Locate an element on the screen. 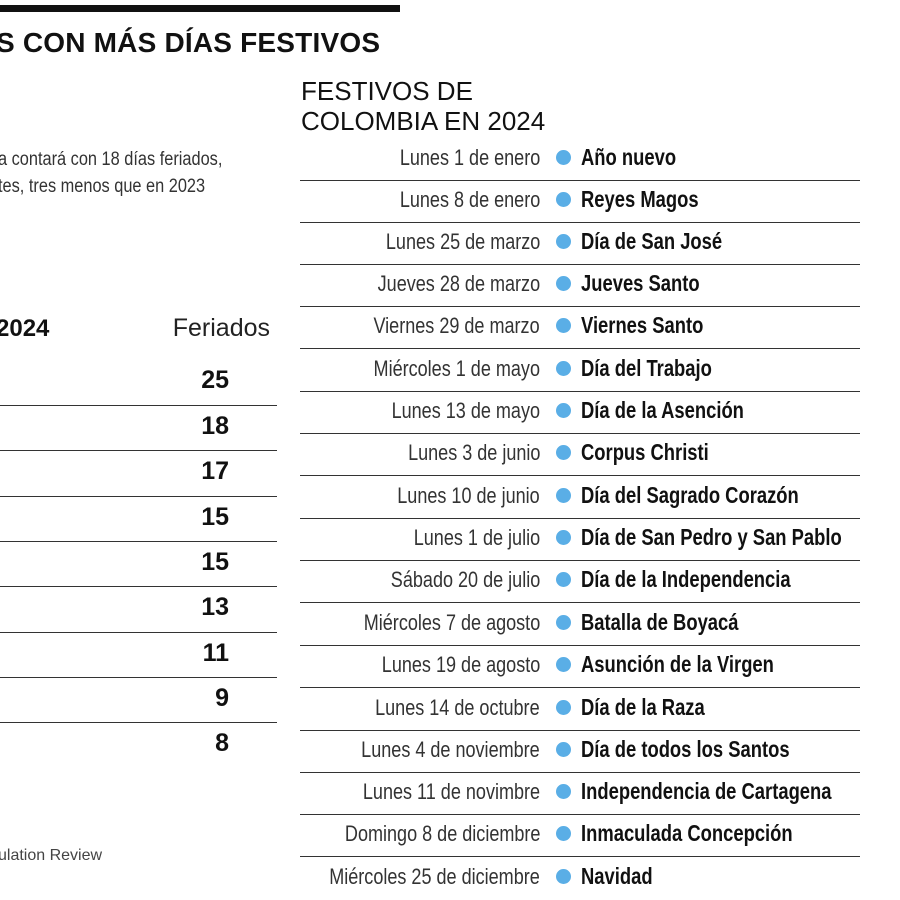  list-item: Lunes 3 de junio Corpus Christi is located at coordinates (580, 455).